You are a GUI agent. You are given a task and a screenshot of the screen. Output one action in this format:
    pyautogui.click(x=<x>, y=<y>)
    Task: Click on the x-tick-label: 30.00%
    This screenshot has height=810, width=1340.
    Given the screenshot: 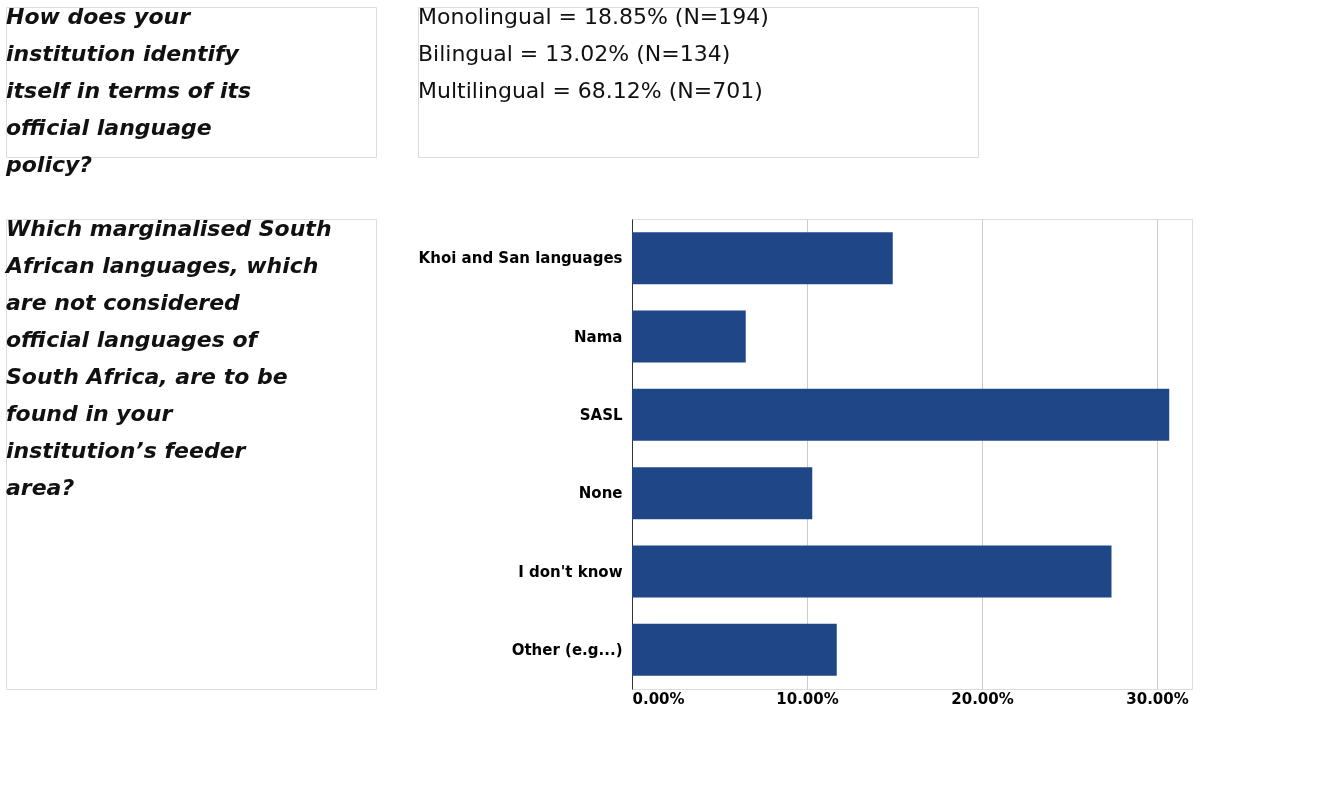 What is the action you would take?
    pyautogui.click(x=1157, y=698)
    